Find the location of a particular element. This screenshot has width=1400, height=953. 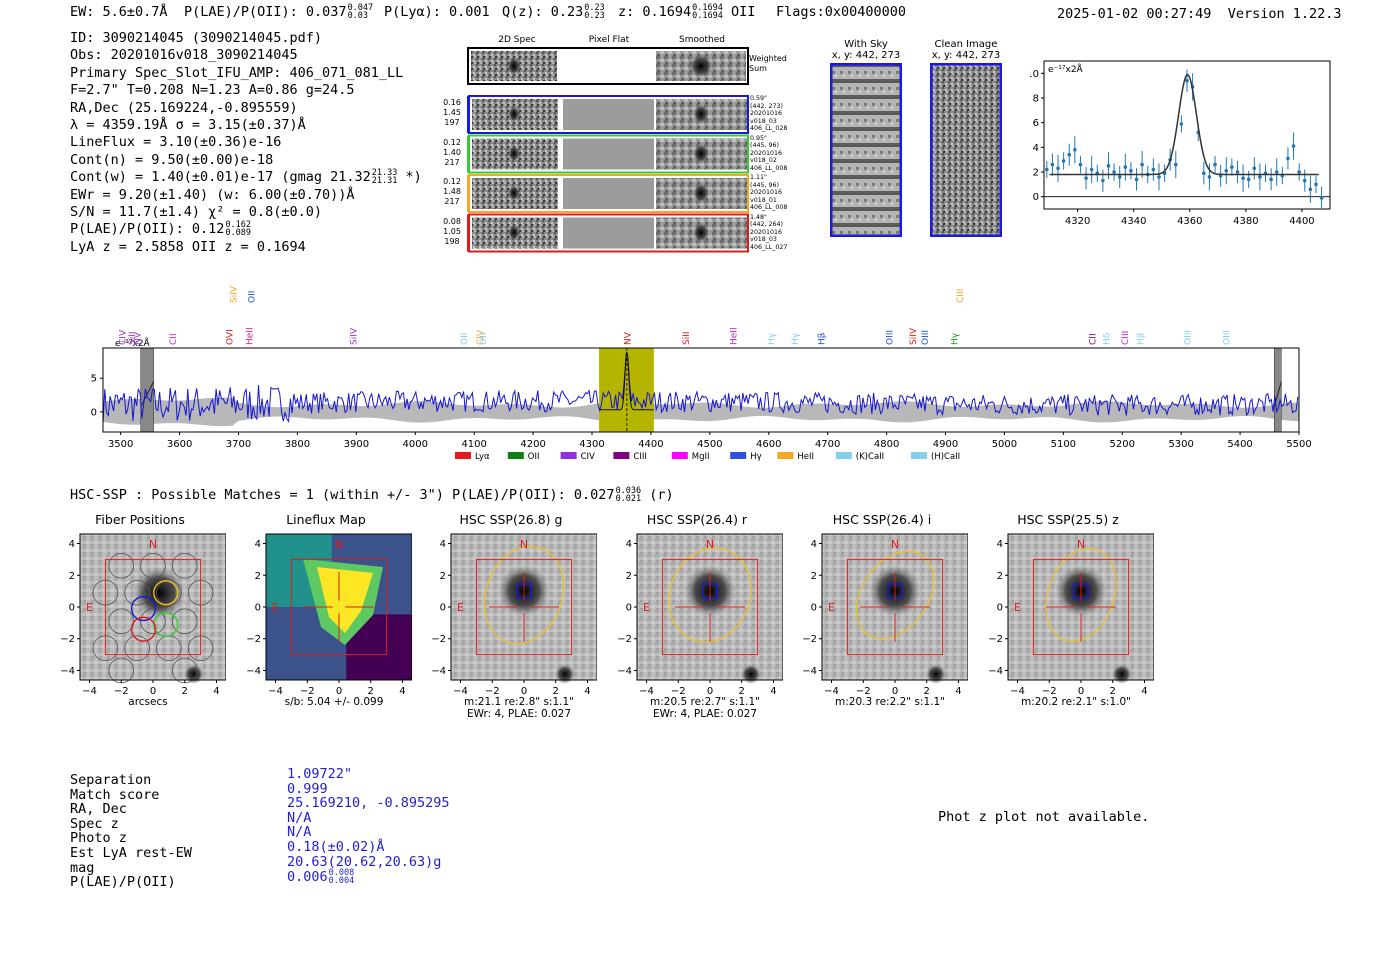

hsc-panel-title: Fiber Positions is located at coordinates (140, 519).